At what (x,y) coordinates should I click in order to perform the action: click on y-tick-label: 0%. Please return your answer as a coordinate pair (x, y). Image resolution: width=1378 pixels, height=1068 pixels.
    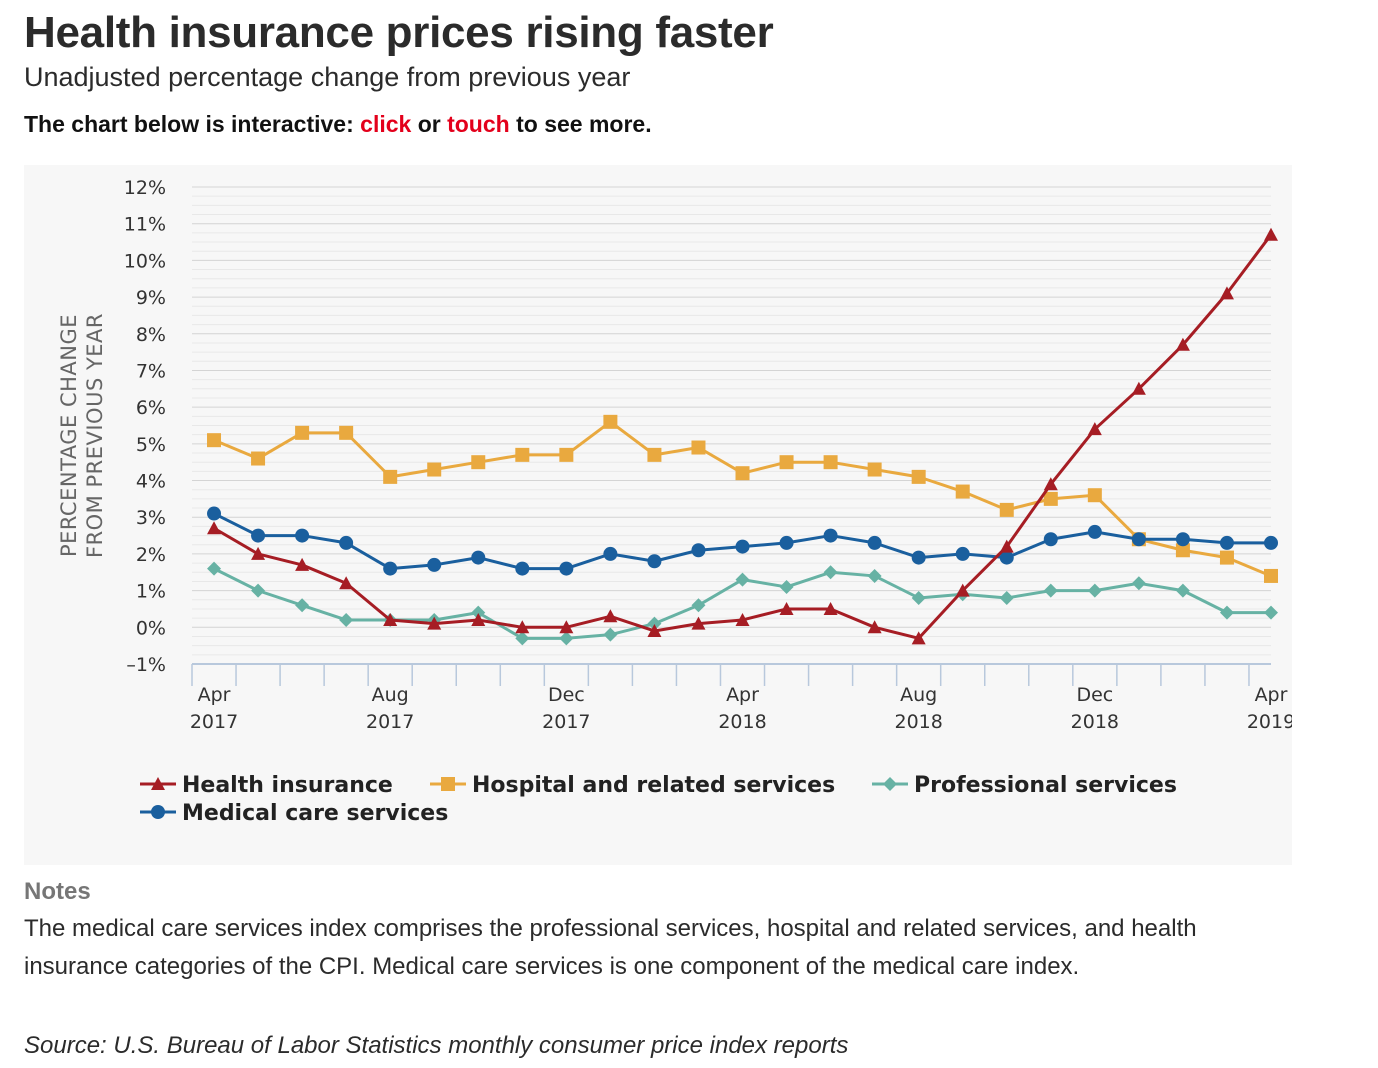
    Looking at the image, I should click on (151, 628).